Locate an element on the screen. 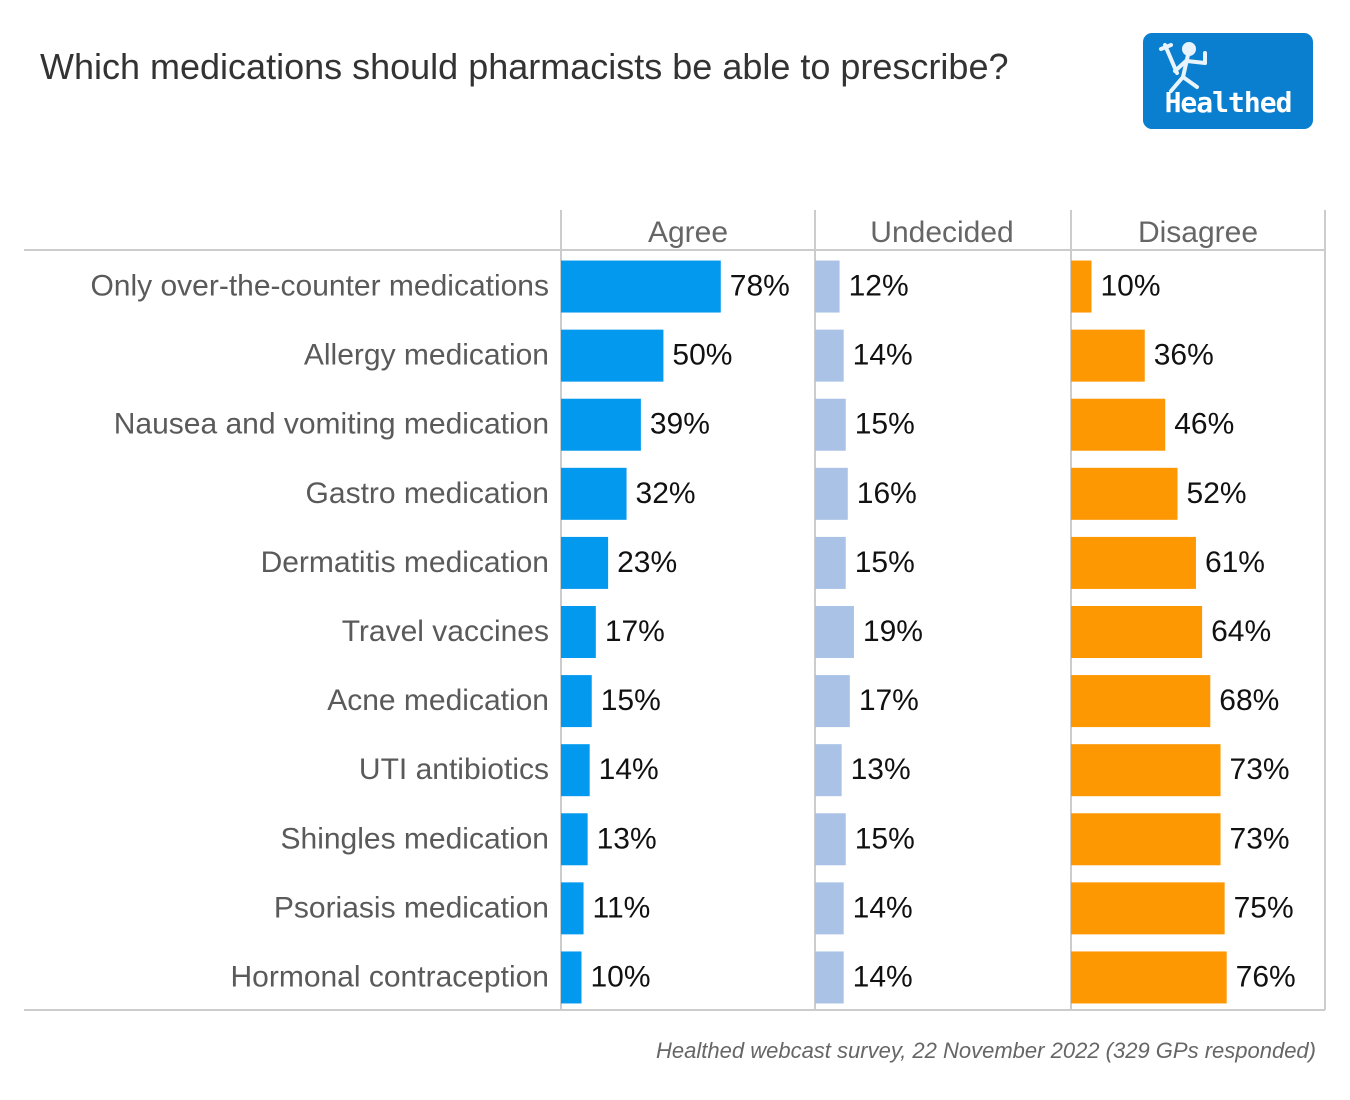  running-figure-icon is located at coordinates (1183, 67).